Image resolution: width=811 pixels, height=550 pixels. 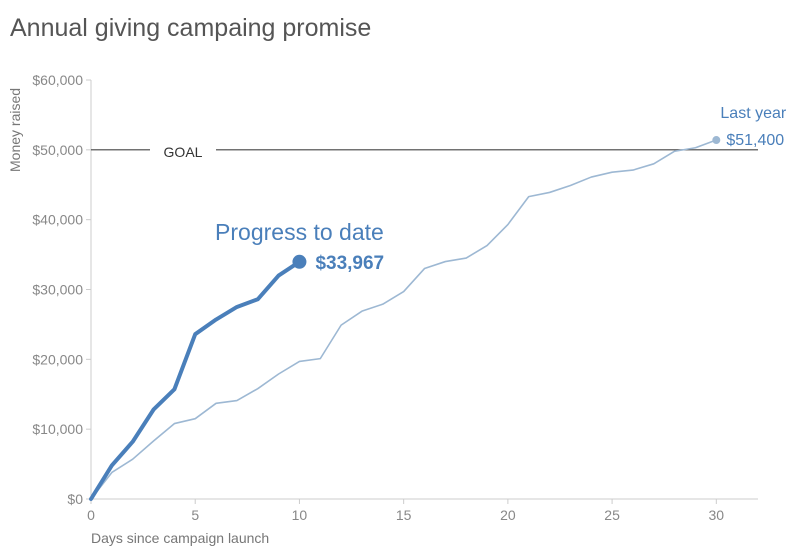 I want to click on chart-title: Annual giving campaing promise, so click(x=190, y=28).